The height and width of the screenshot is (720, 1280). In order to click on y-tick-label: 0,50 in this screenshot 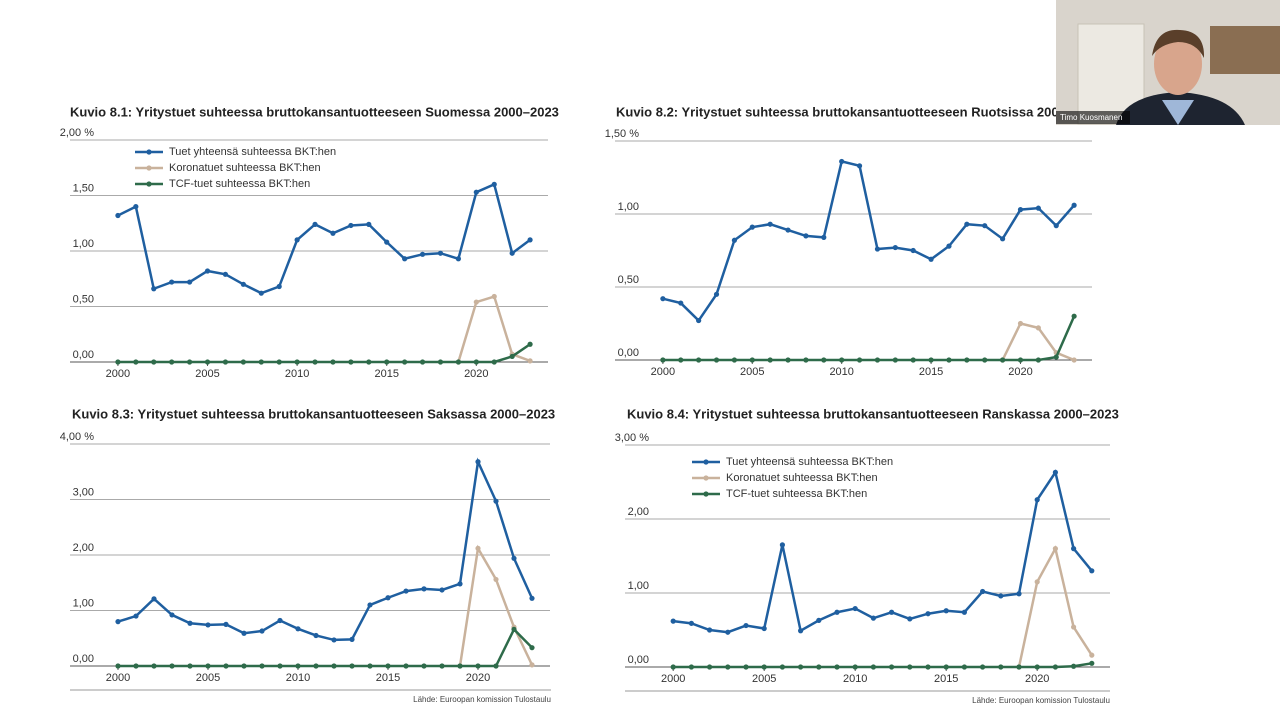, I will do `click(83, 299)`.